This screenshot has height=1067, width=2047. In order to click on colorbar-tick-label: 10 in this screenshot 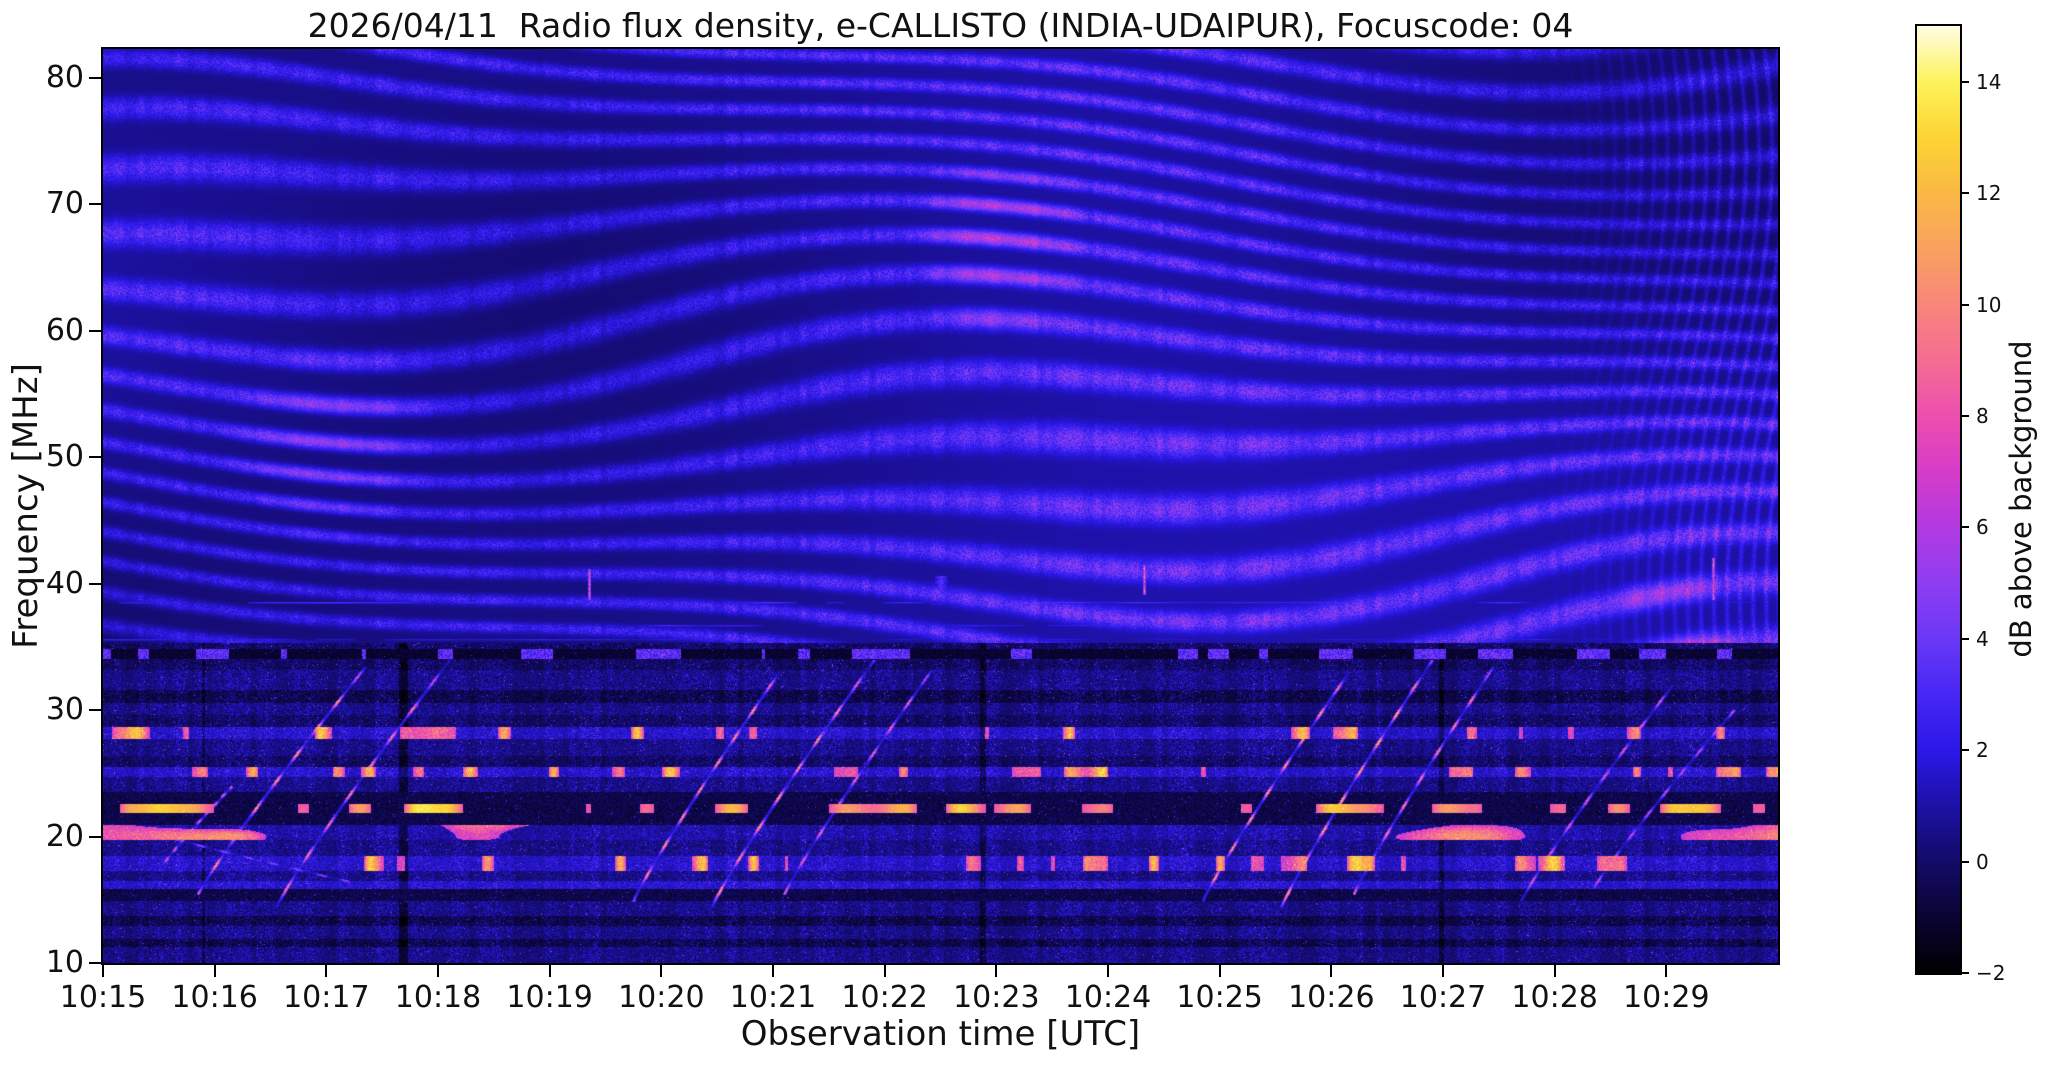, I will do `click(1989, 304)`.